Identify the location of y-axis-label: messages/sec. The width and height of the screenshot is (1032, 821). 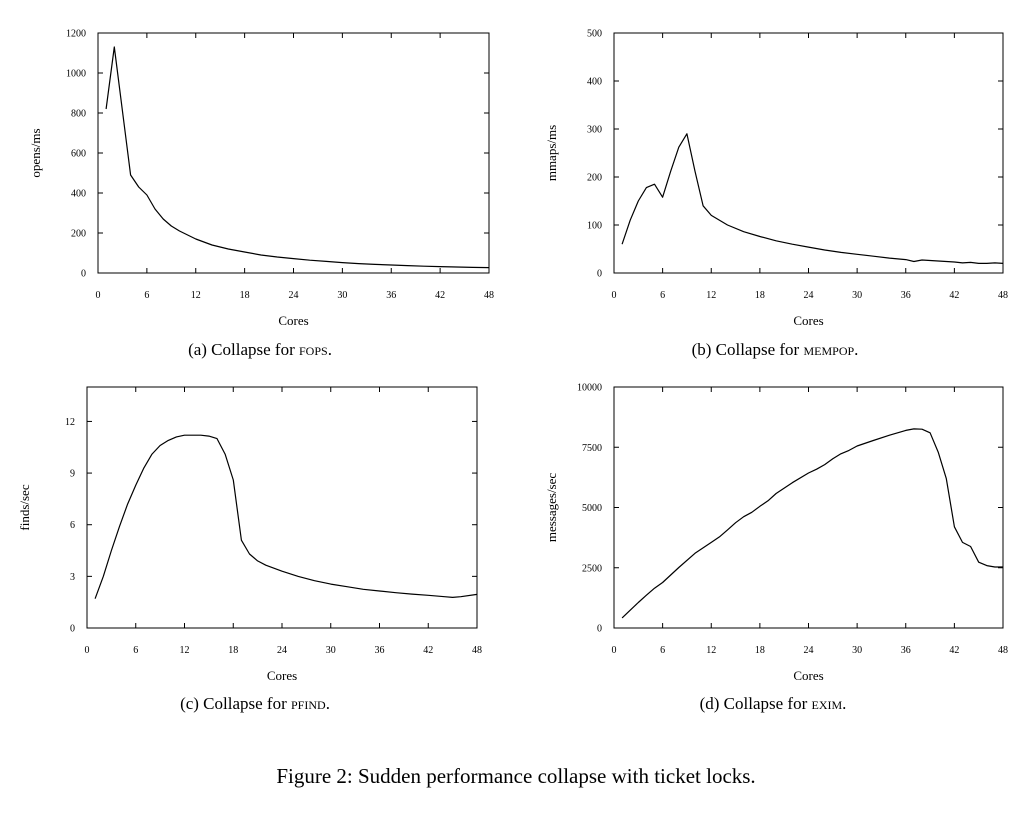
(551, 508).